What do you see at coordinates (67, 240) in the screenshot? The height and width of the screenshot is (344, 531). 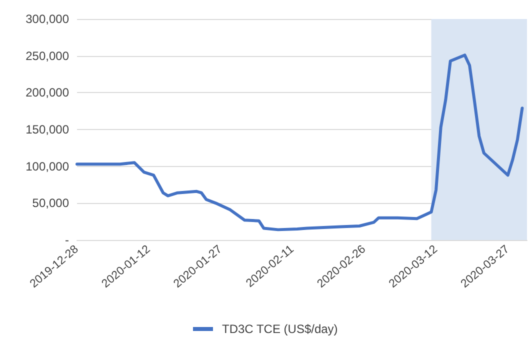 I see `y-tick-label: -` at bounding box center [67, 240].